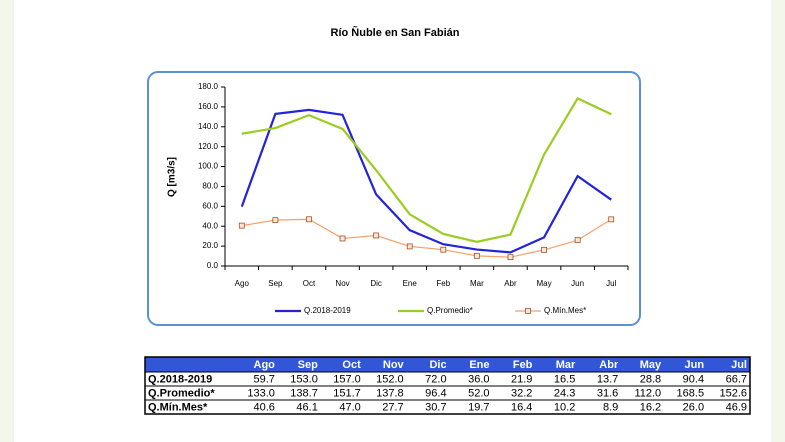 This screenshot has height=442, width=785. I want to click on table-row-label: Q.Promedio*, so click(181, 393).